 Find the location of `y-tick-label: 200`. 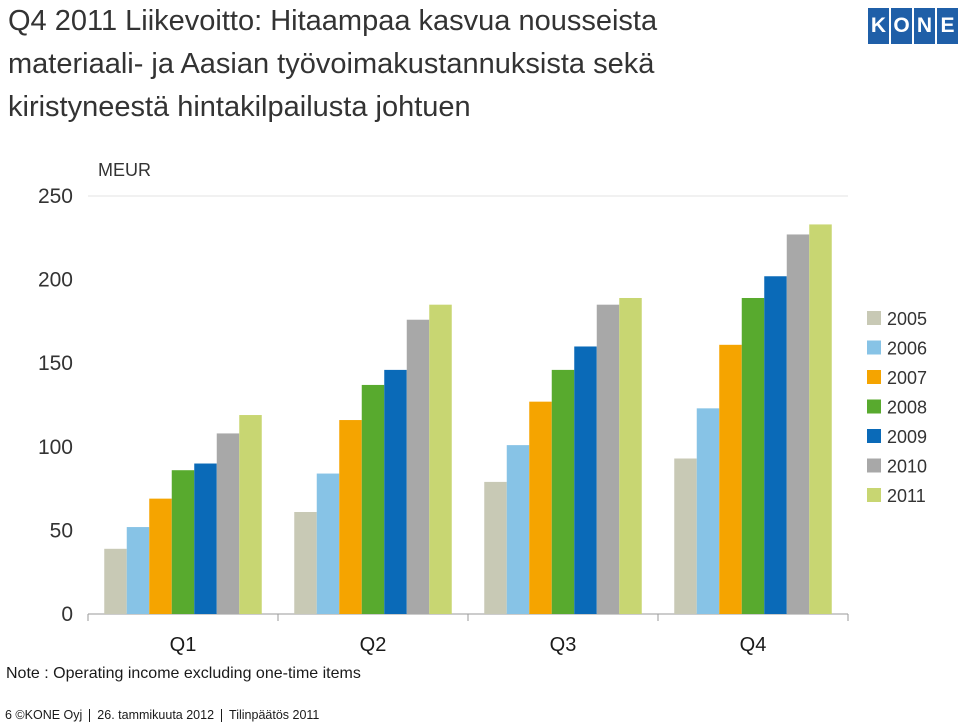

y-tick-label: 200 is located at coordinates (55, 280).